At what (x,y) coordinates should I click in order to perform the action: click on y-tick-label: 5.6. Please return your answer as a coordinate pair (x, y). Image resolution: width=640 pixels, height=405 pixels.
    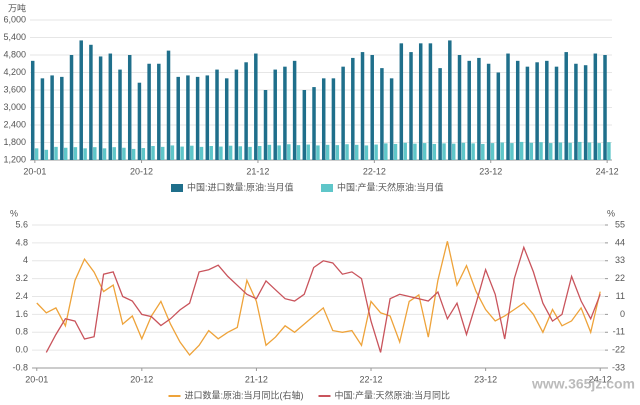
    Looking at the image, I should click on (21, 224).